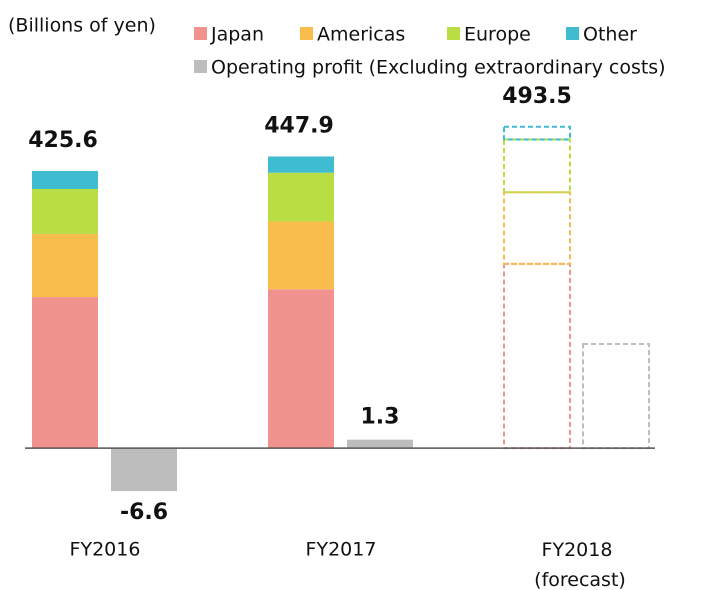 The image size is (718, 590). I want to click on total-label: 493.5, so click(537, 96).